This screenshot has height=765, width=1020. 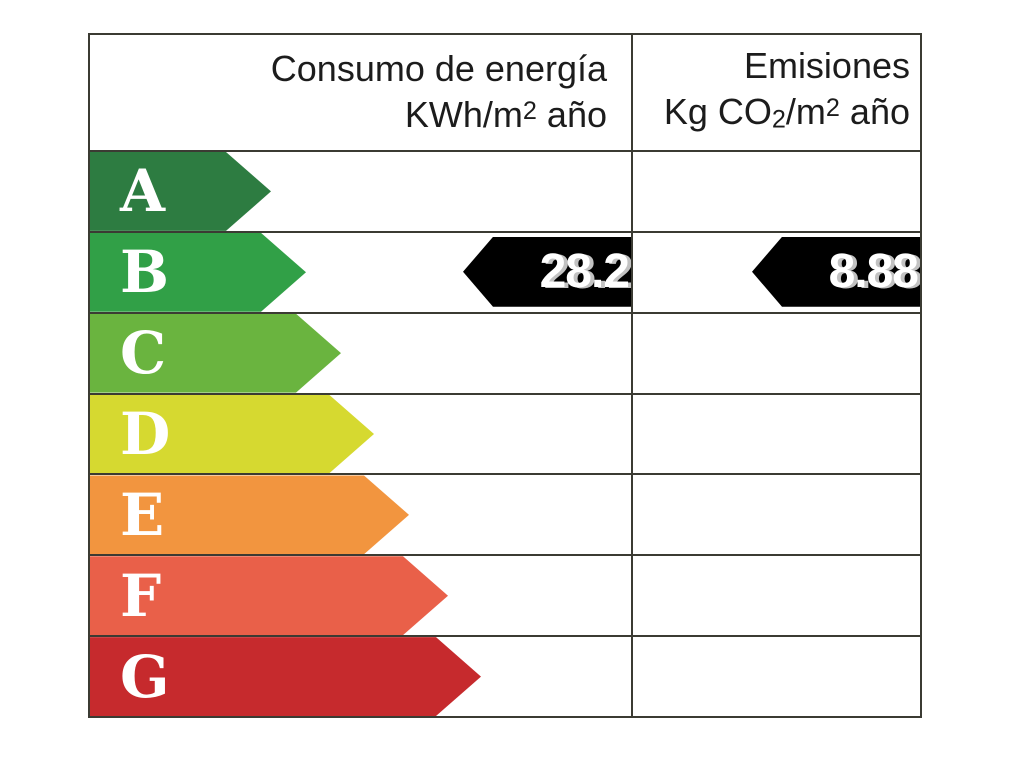 What do you see at coordinates (361, 191) in the screenshot?
I see `rating-cell-a: A` at bounding box center [361, 191].